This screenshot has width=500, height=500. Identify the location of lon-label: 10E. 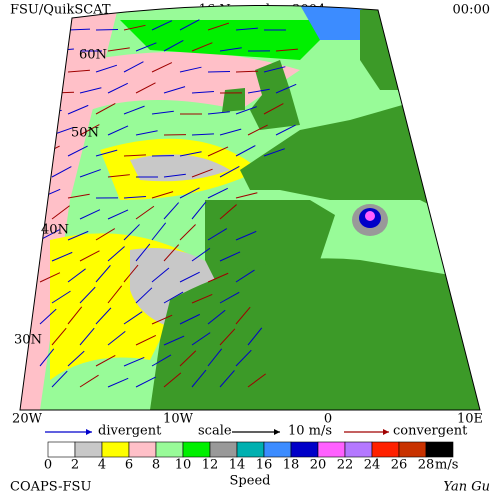
(470, 419).